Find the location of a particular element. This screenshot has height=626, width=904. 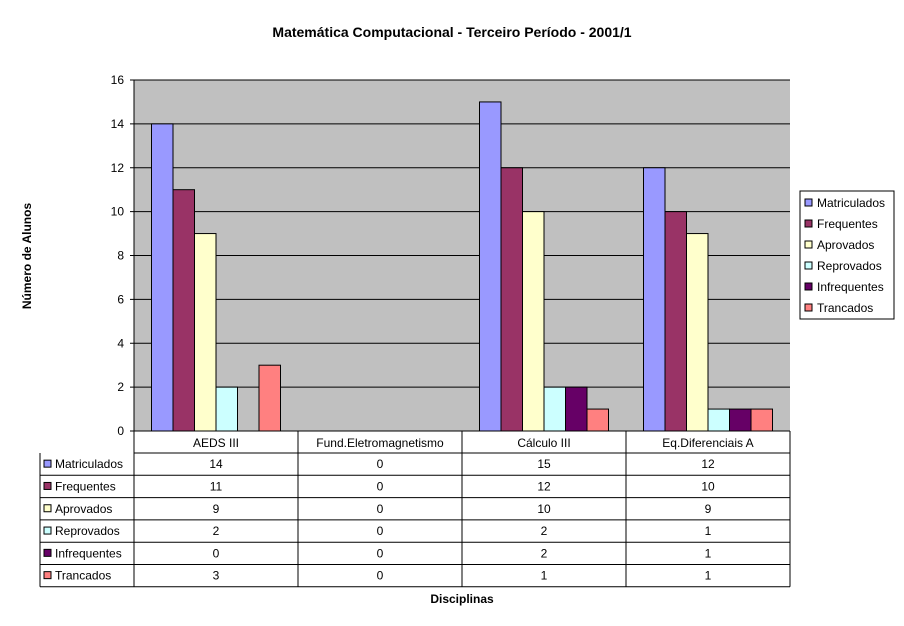

category-label: Fund.Eletromagnetismo is located at coordinates (380, 443).